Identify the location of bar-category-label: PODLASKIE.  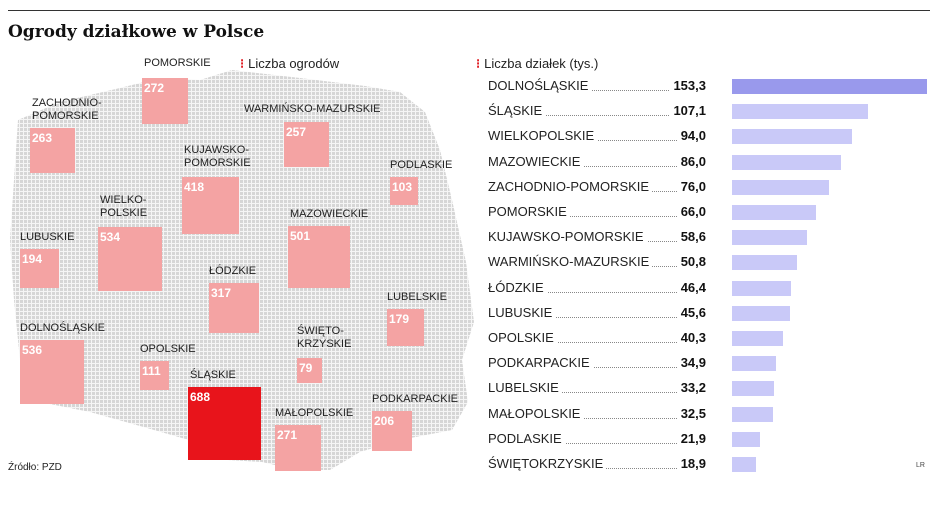
(526, 438).